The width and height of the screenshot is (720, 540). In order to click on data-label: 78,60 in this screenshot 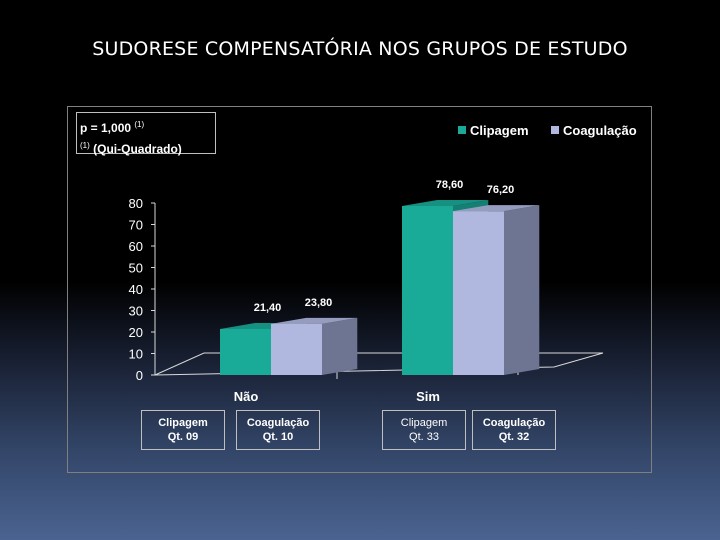, I will do `click(450, 185)`.